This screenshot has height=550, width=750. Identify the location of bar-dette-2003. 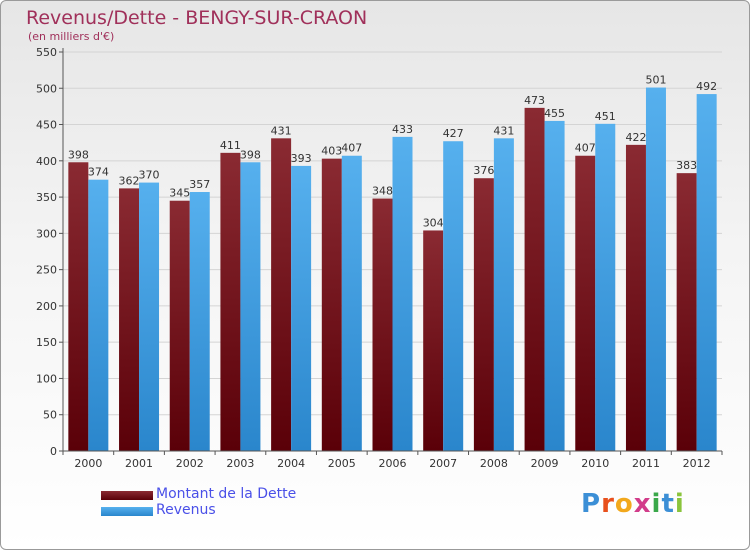
(230, 301).